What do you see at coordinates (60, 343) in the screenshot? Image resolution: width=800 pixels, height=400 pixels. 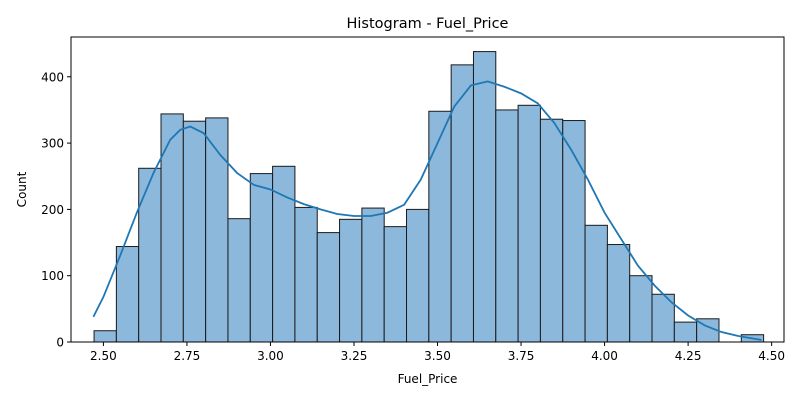 I see `y-tick-label: 0` at bounding box center [60, 343].